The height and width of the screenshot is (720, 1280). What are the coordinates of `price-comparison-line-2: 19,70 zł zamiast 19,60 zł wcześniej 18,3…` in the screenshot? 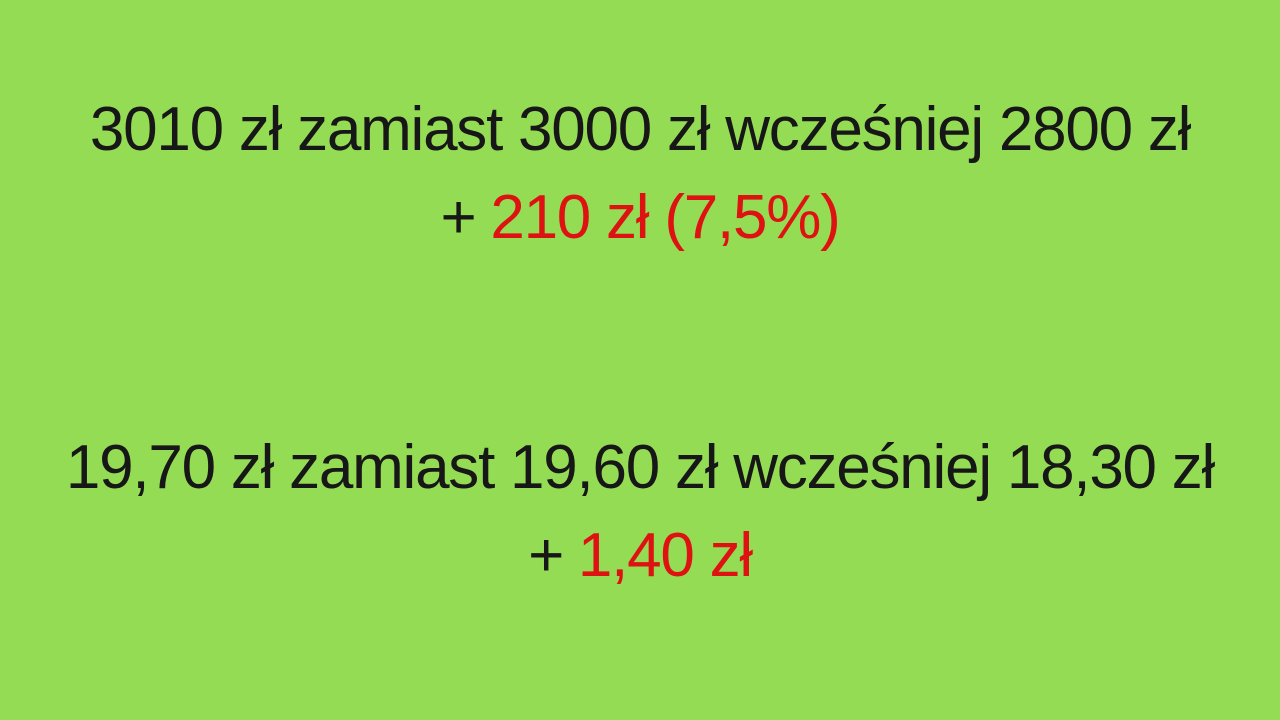 It's located at (640, 467).